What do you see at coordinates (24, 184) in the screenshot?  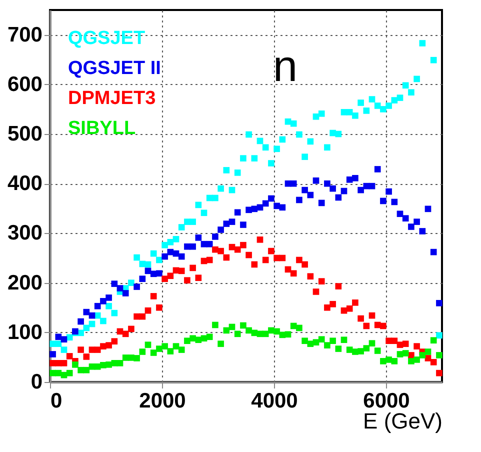 I see `y-tick-label: 400` at bounding box center [24, 184].